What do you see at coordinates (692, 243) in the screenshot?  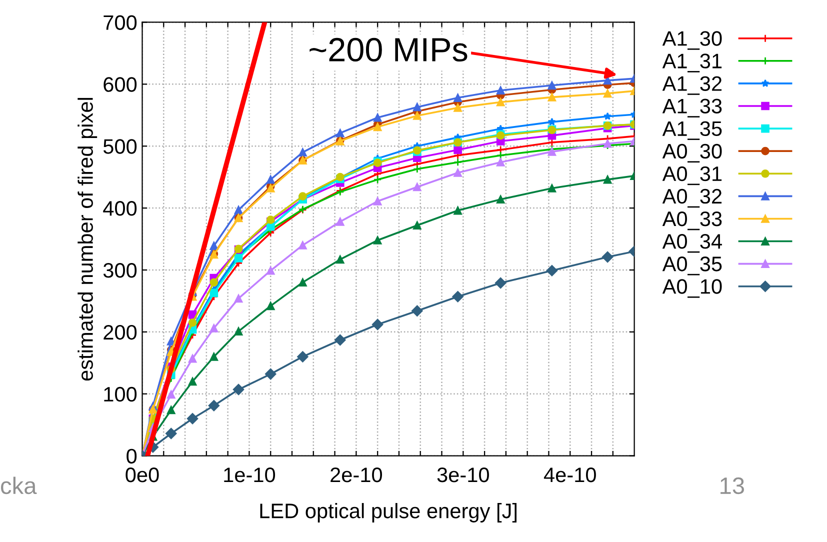 I see `legend-label: A0_34` at bounding box center [692, 243].